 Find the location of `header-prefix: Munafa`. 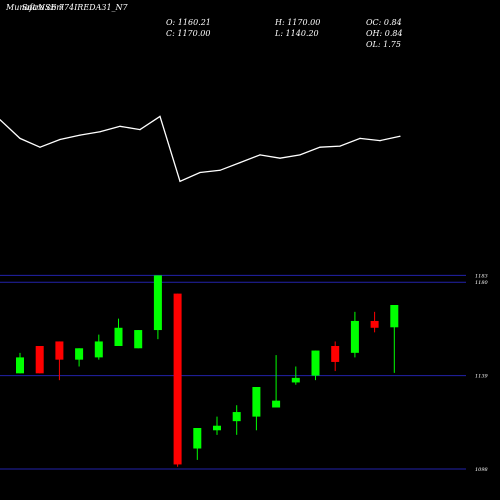

header-prefix: Munafa is located at coordinates (21, 7).